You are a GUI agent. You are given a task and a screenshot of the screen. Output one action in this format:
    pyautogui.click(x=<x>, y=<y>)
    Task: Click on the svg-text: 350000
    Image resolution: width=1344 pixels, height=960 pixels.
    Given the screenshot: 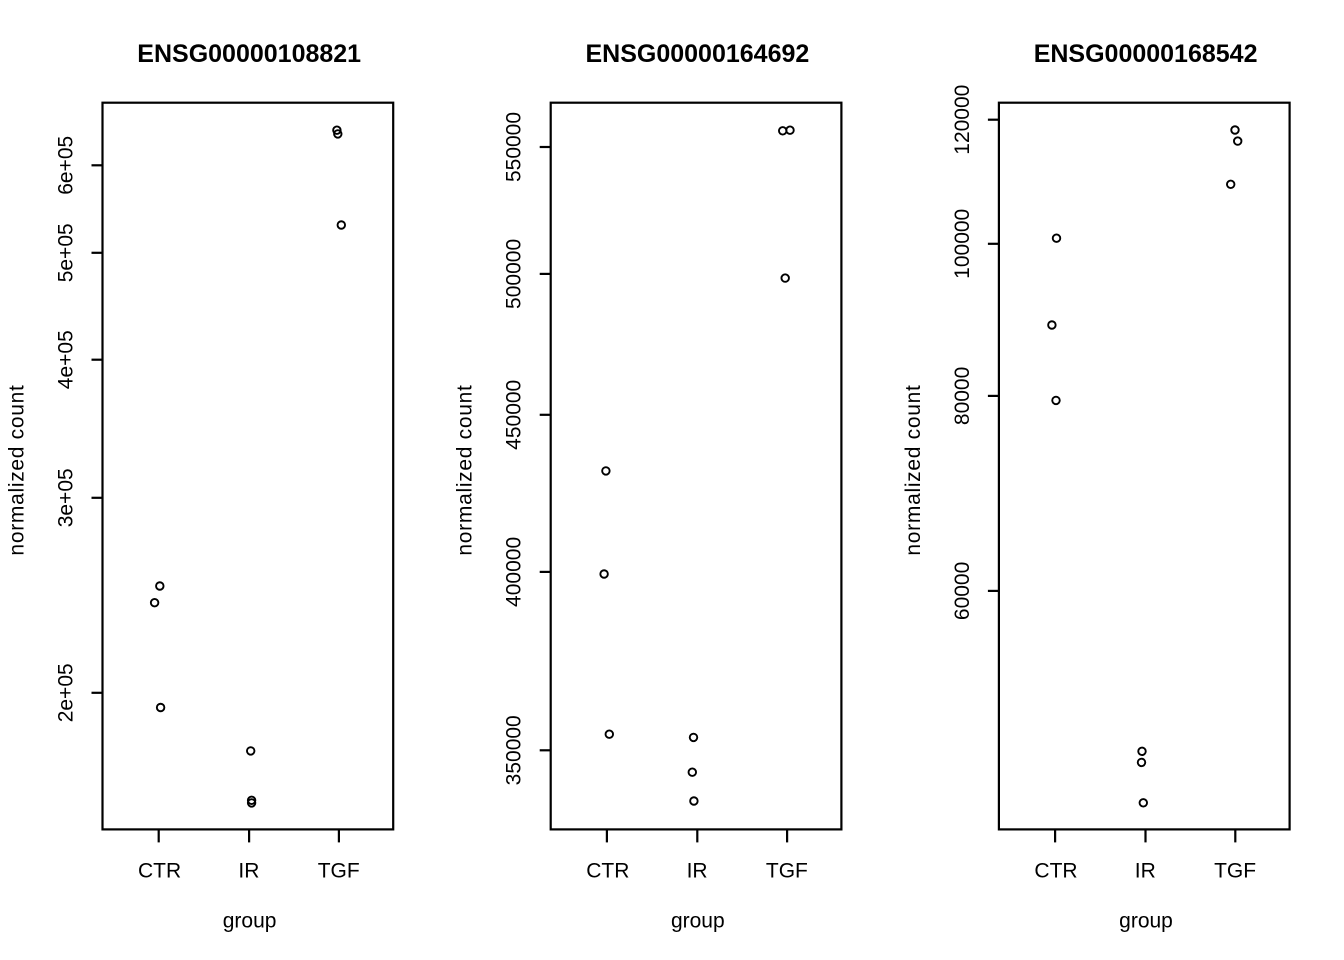 What is the action you would take?
    pyautogui.click(x=514, y=750)
    